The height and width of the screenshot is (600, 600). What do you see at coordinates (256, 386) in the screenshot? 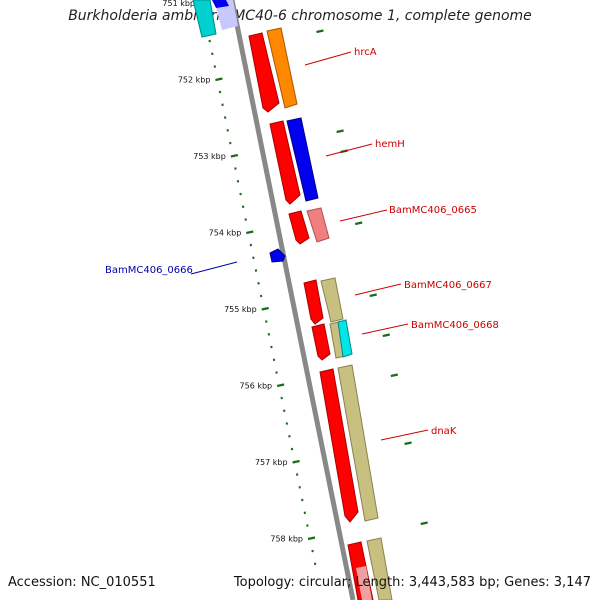
I see `tick-label: 756 kbp` at bounding box center [256, 386].